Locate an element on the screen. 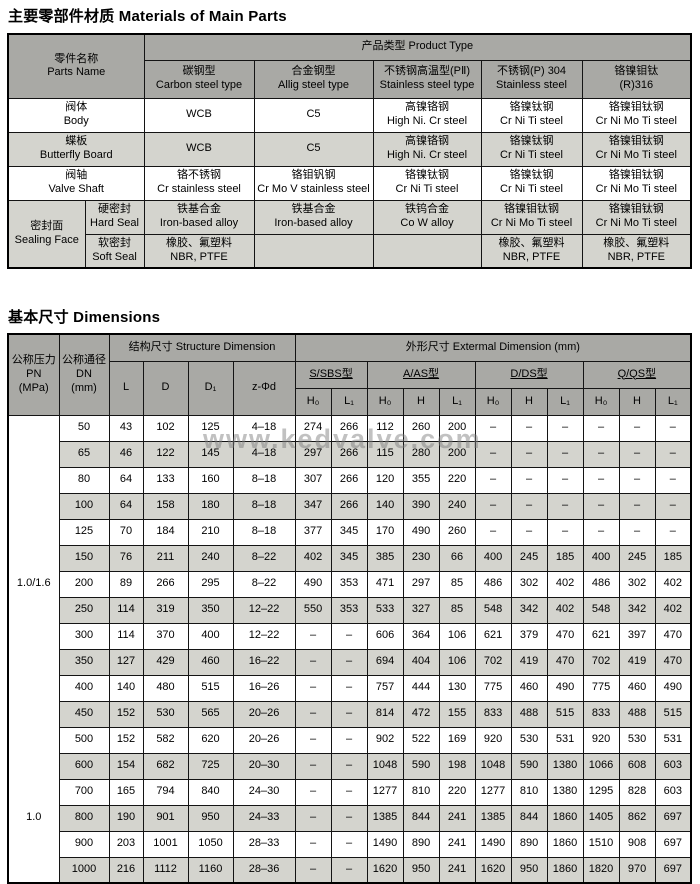 This screenshot has height=884, width=700. dimension-value-cell: 397 is located at coordinates (637, 636).